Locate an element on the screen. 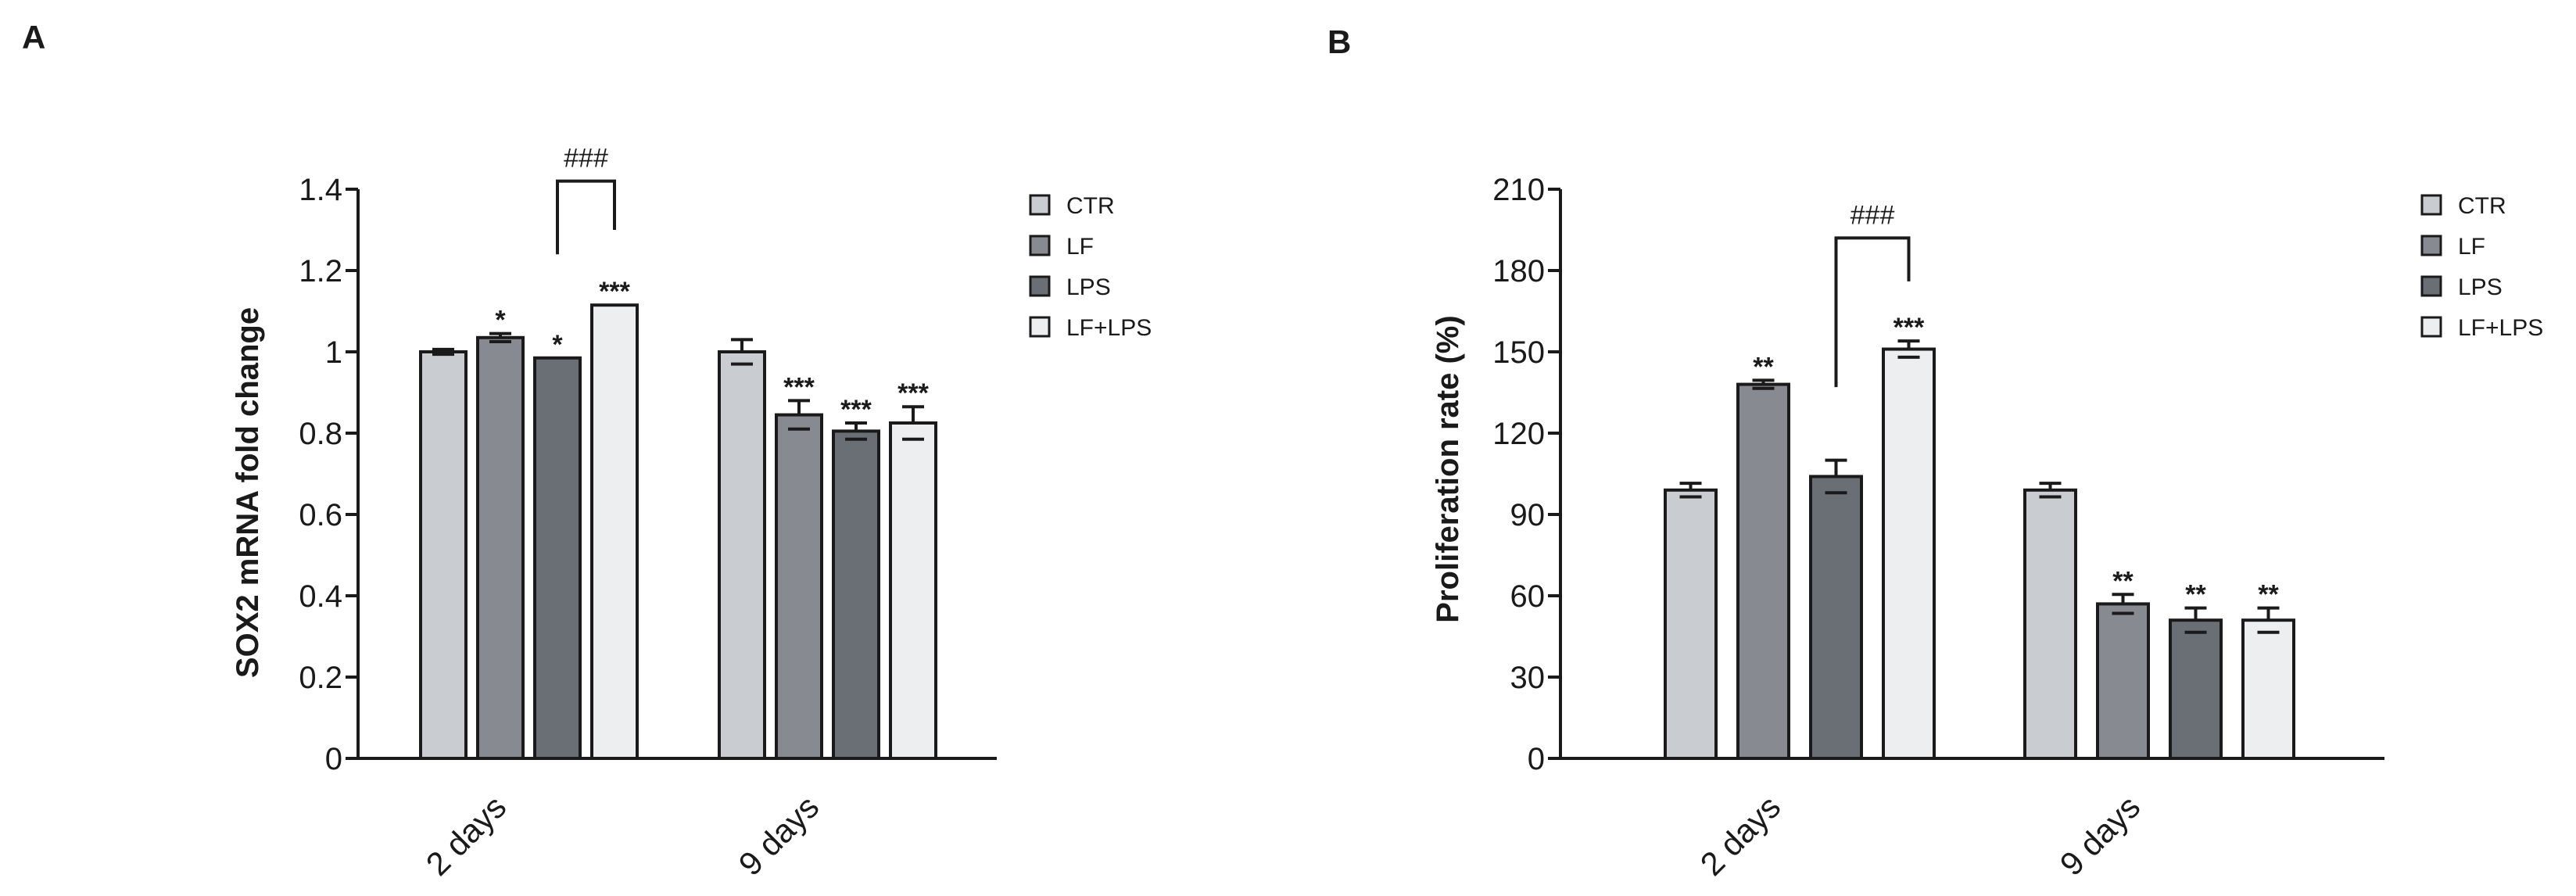 The height and width of the screenshot is (896, 2576). y-tick-label: 60 is located at coordinates (1528, 596).